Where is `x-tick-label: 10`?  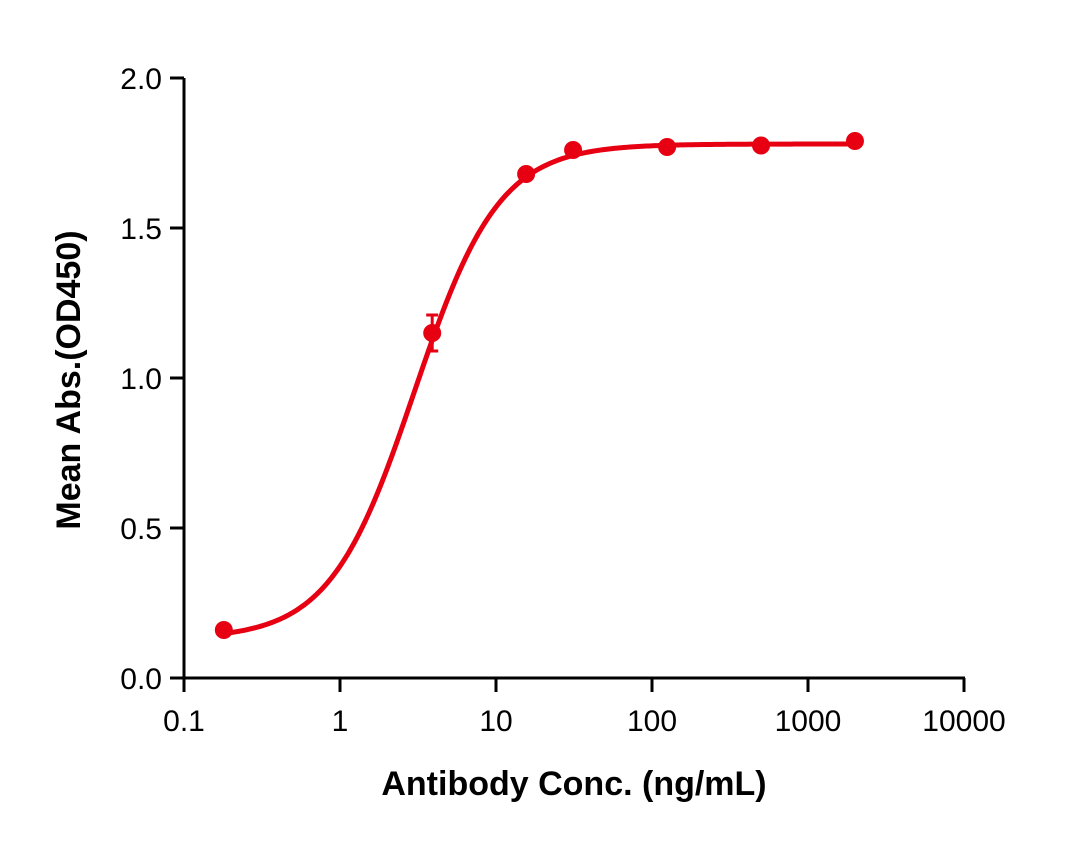 x-tick-label: 10 is located at coordinates (495, 721).